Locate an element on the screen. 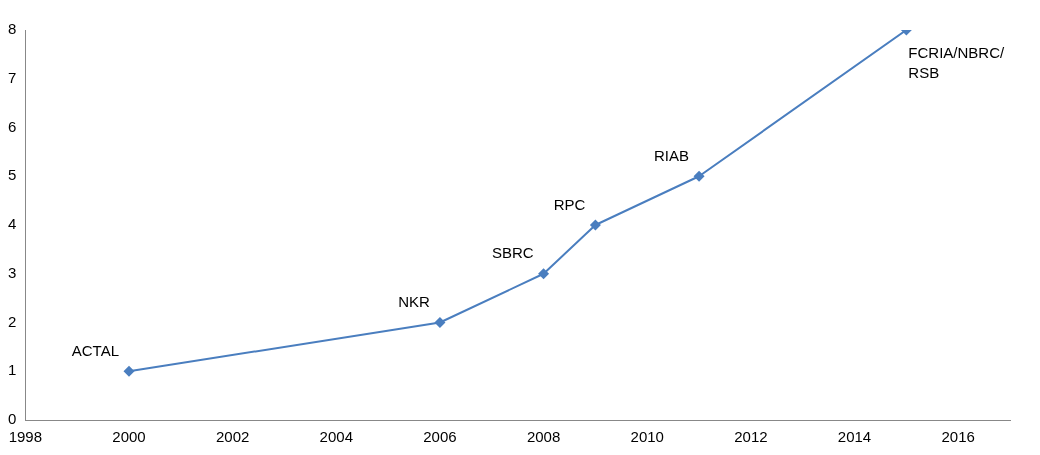 The image size is (1040, 455). x-tick-label: 2000 is located at coordinates (129, 437).